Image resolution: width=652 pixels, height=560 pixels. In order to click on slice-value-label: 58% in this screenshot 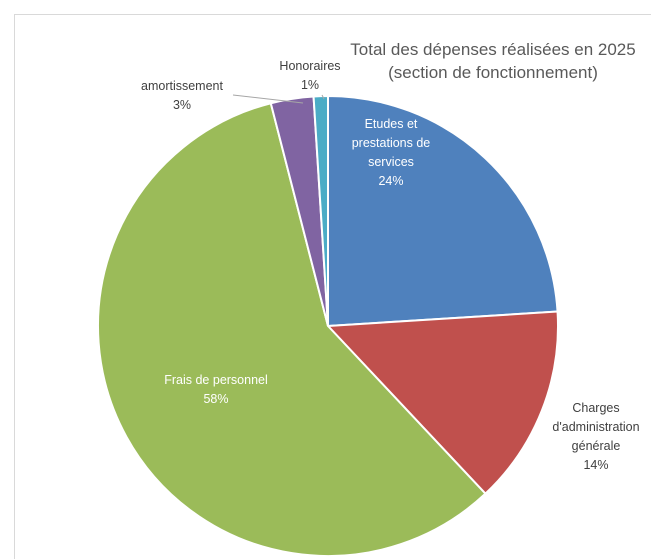, I will do `click(215, 399)`.